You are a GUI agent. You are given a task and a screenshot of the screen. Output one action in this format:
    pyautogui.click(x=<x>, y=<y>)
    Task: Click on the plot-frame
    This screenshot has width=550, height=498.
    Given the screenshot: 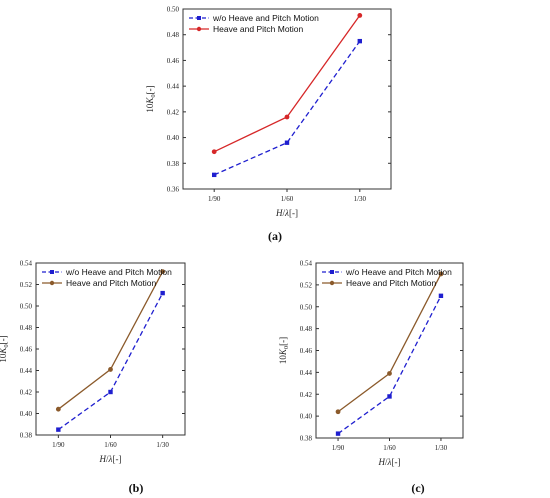 What is the action you would take?
    pyautogui.click(x=287, y=99)
    